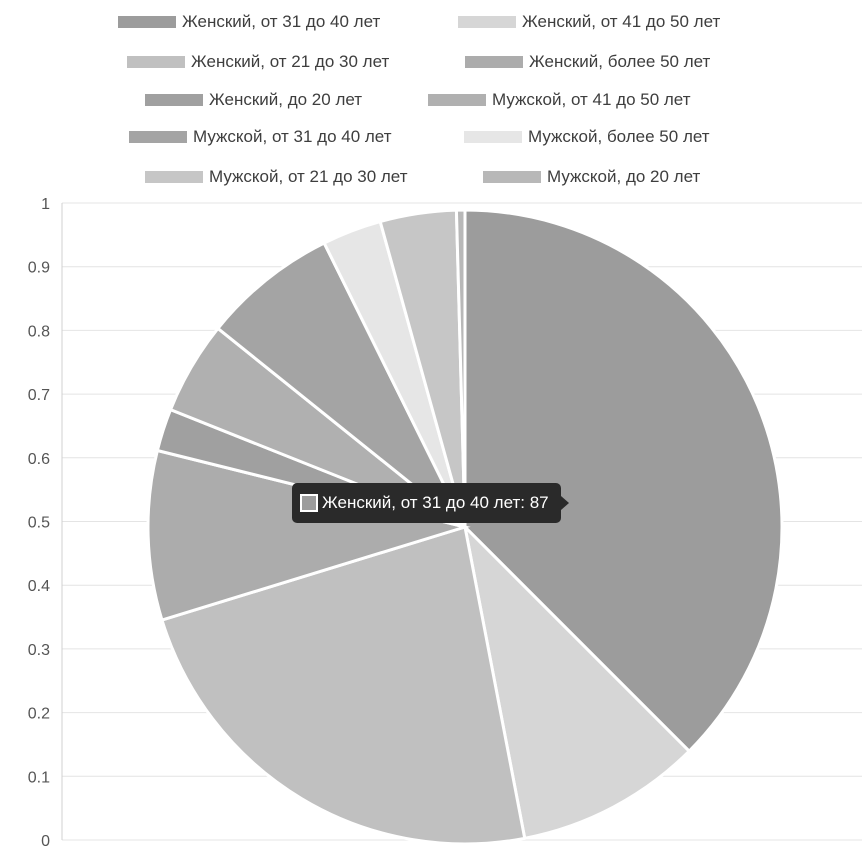  What do you see at coordinates (619, 136) in the screenshot?
I see `legend-label: Мужской, более 50 лет` at bounding box center [619, 136].